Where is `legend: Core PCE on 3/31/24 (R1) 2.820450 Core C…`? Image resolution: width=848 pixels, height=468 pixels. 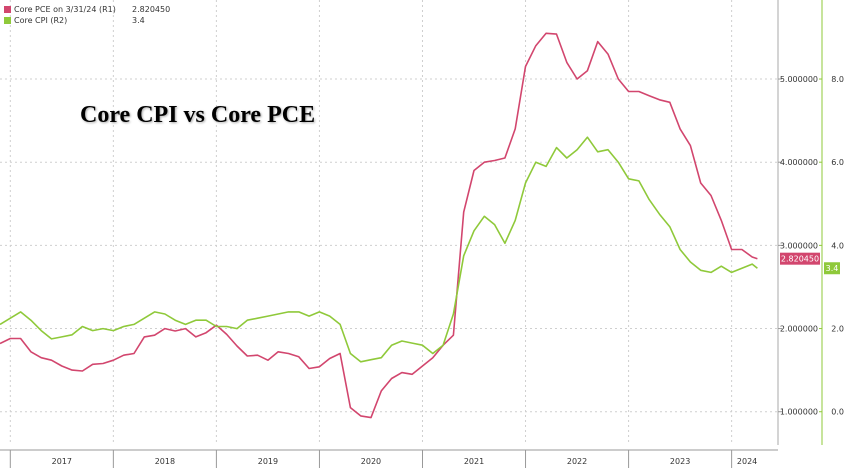 legend: Core PCE on 3/31/24 (R1) 2.820450 Core C… is located at coordinates (87, 15).